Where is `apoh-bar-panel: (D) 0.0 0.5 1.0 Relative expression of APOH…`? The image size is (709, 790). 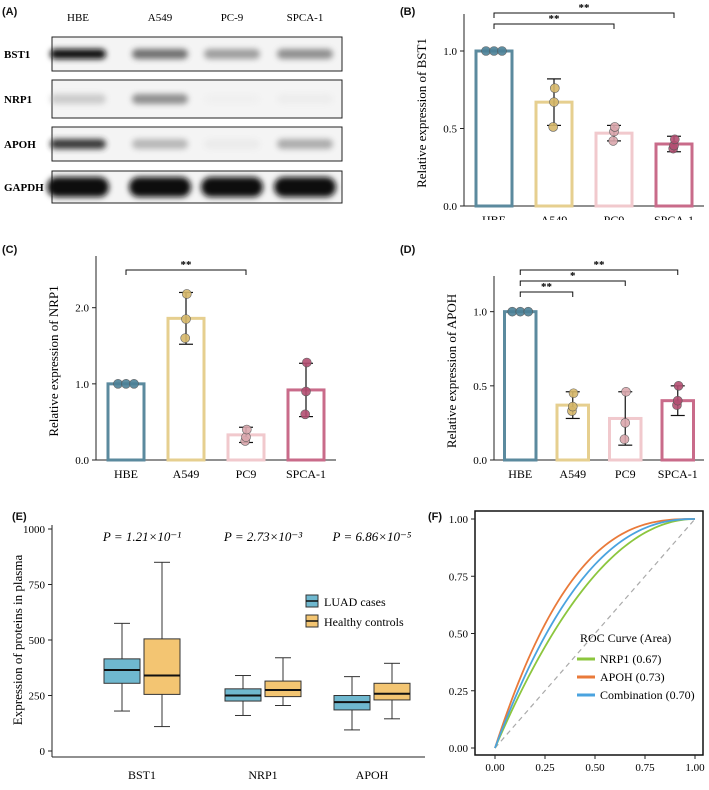 apoh-bar-panel: (D) 0.0 0.5 1.0 Relative expression of APOH… is located at coordinates (553, 369).